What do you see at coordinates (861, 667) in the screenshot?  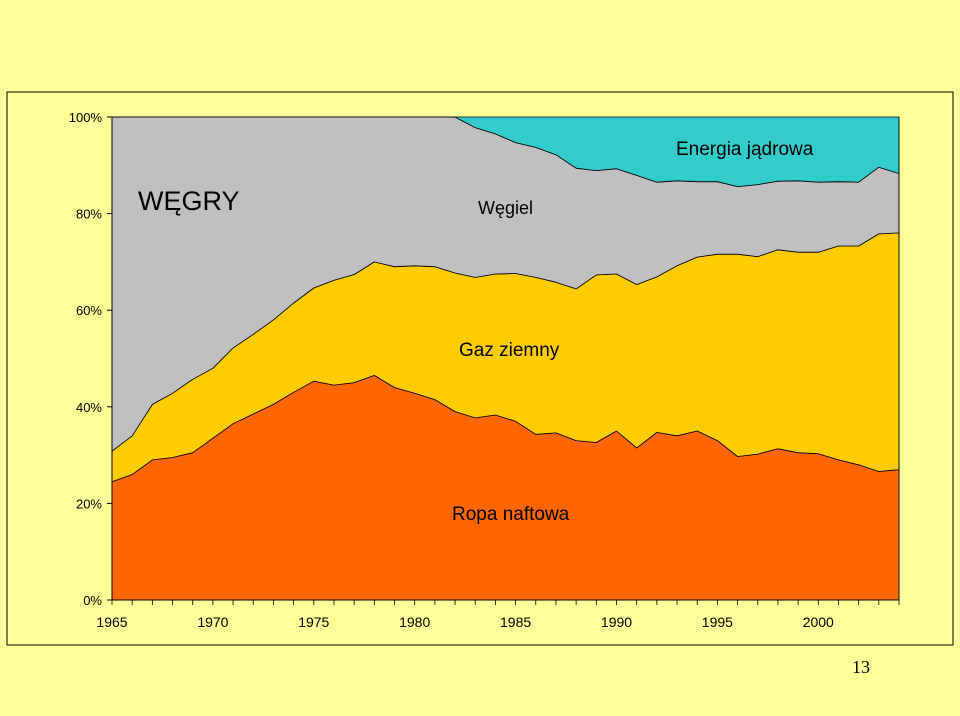 I see `page-number: 13` at bounding box center [861, 667].